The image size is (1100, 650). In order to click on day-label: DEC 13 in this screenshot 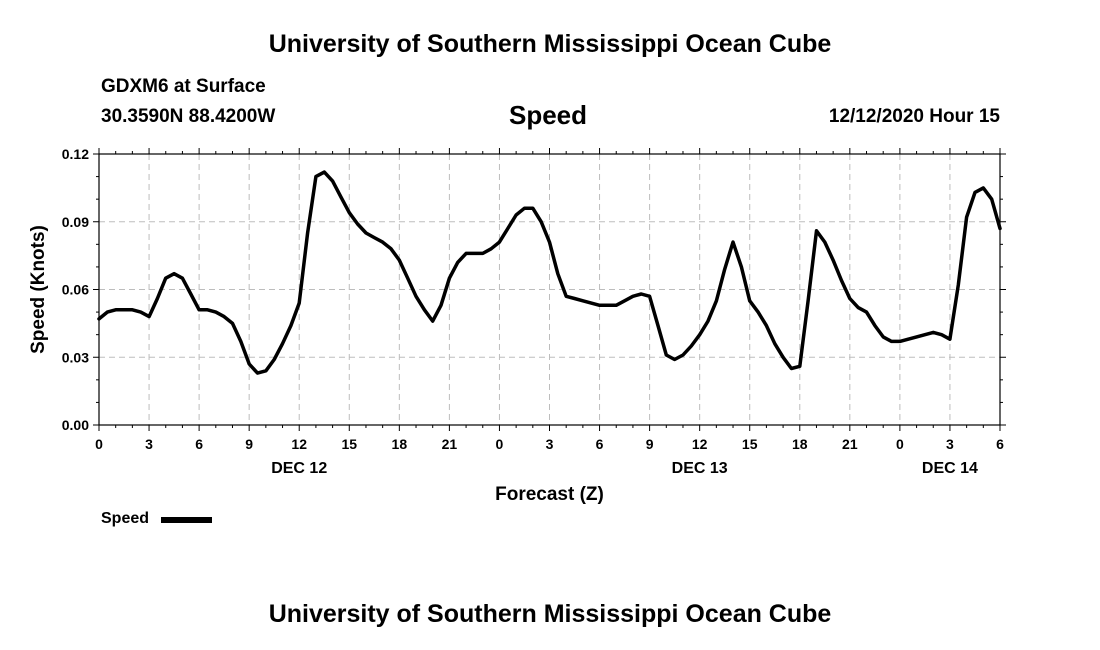, I will do `click(700, 468)`.